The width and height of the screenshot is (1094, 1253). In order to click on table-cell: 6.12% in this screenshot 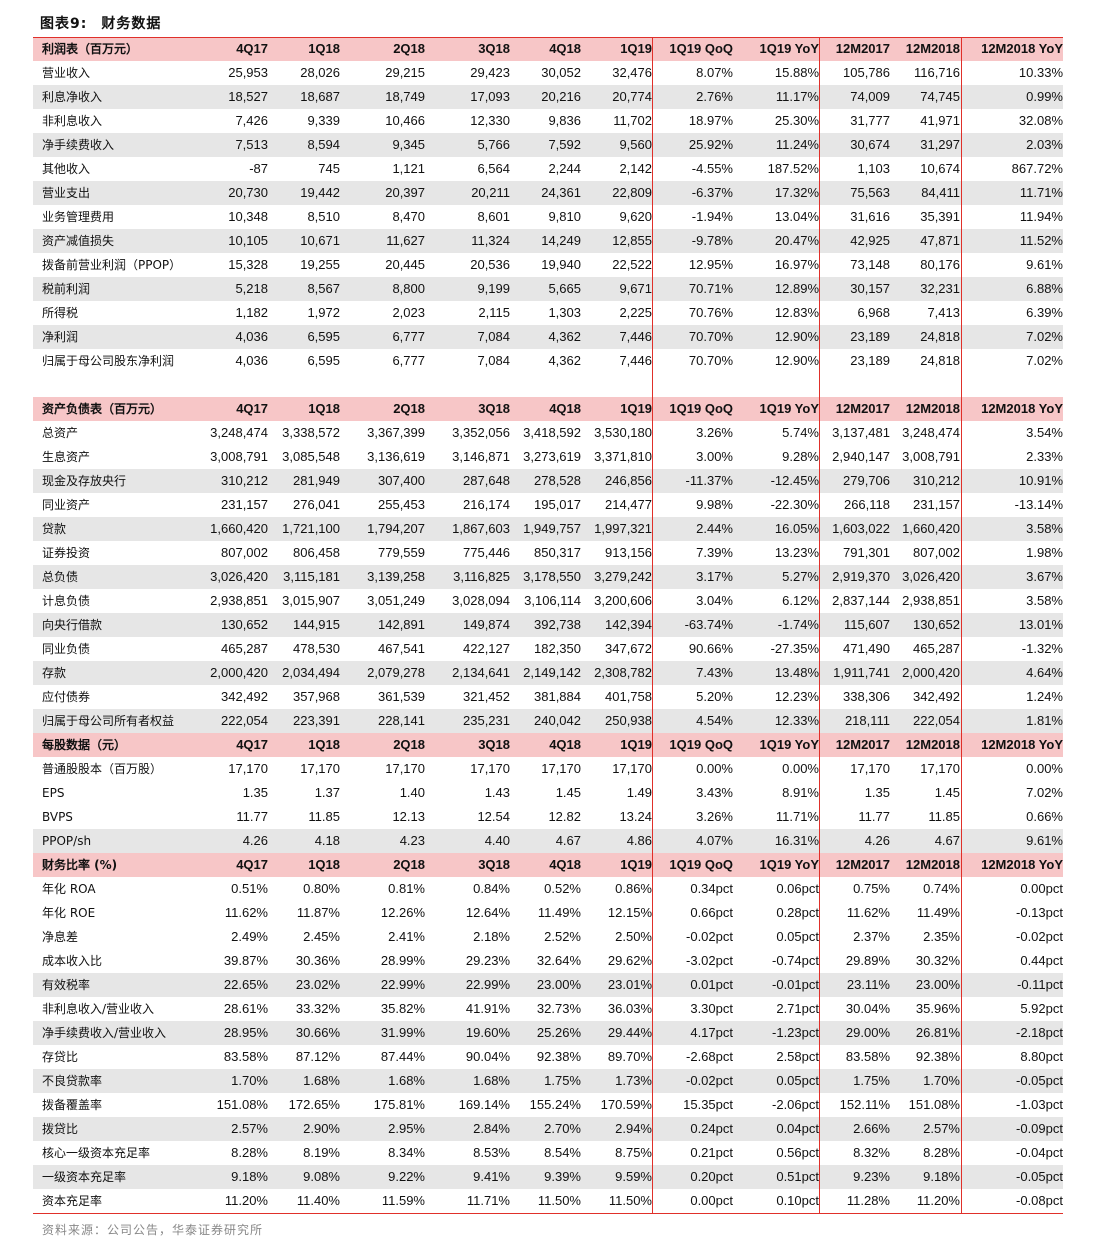, I will do `click(800, 600)`.